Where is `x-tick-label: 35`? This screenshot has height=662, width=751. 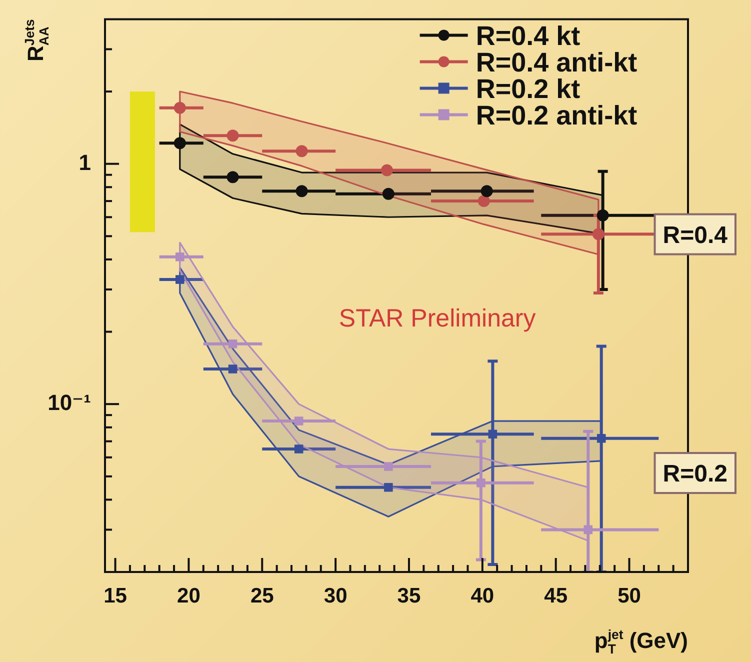
x-tick-label: 35 is located at coordinates (409, 596).